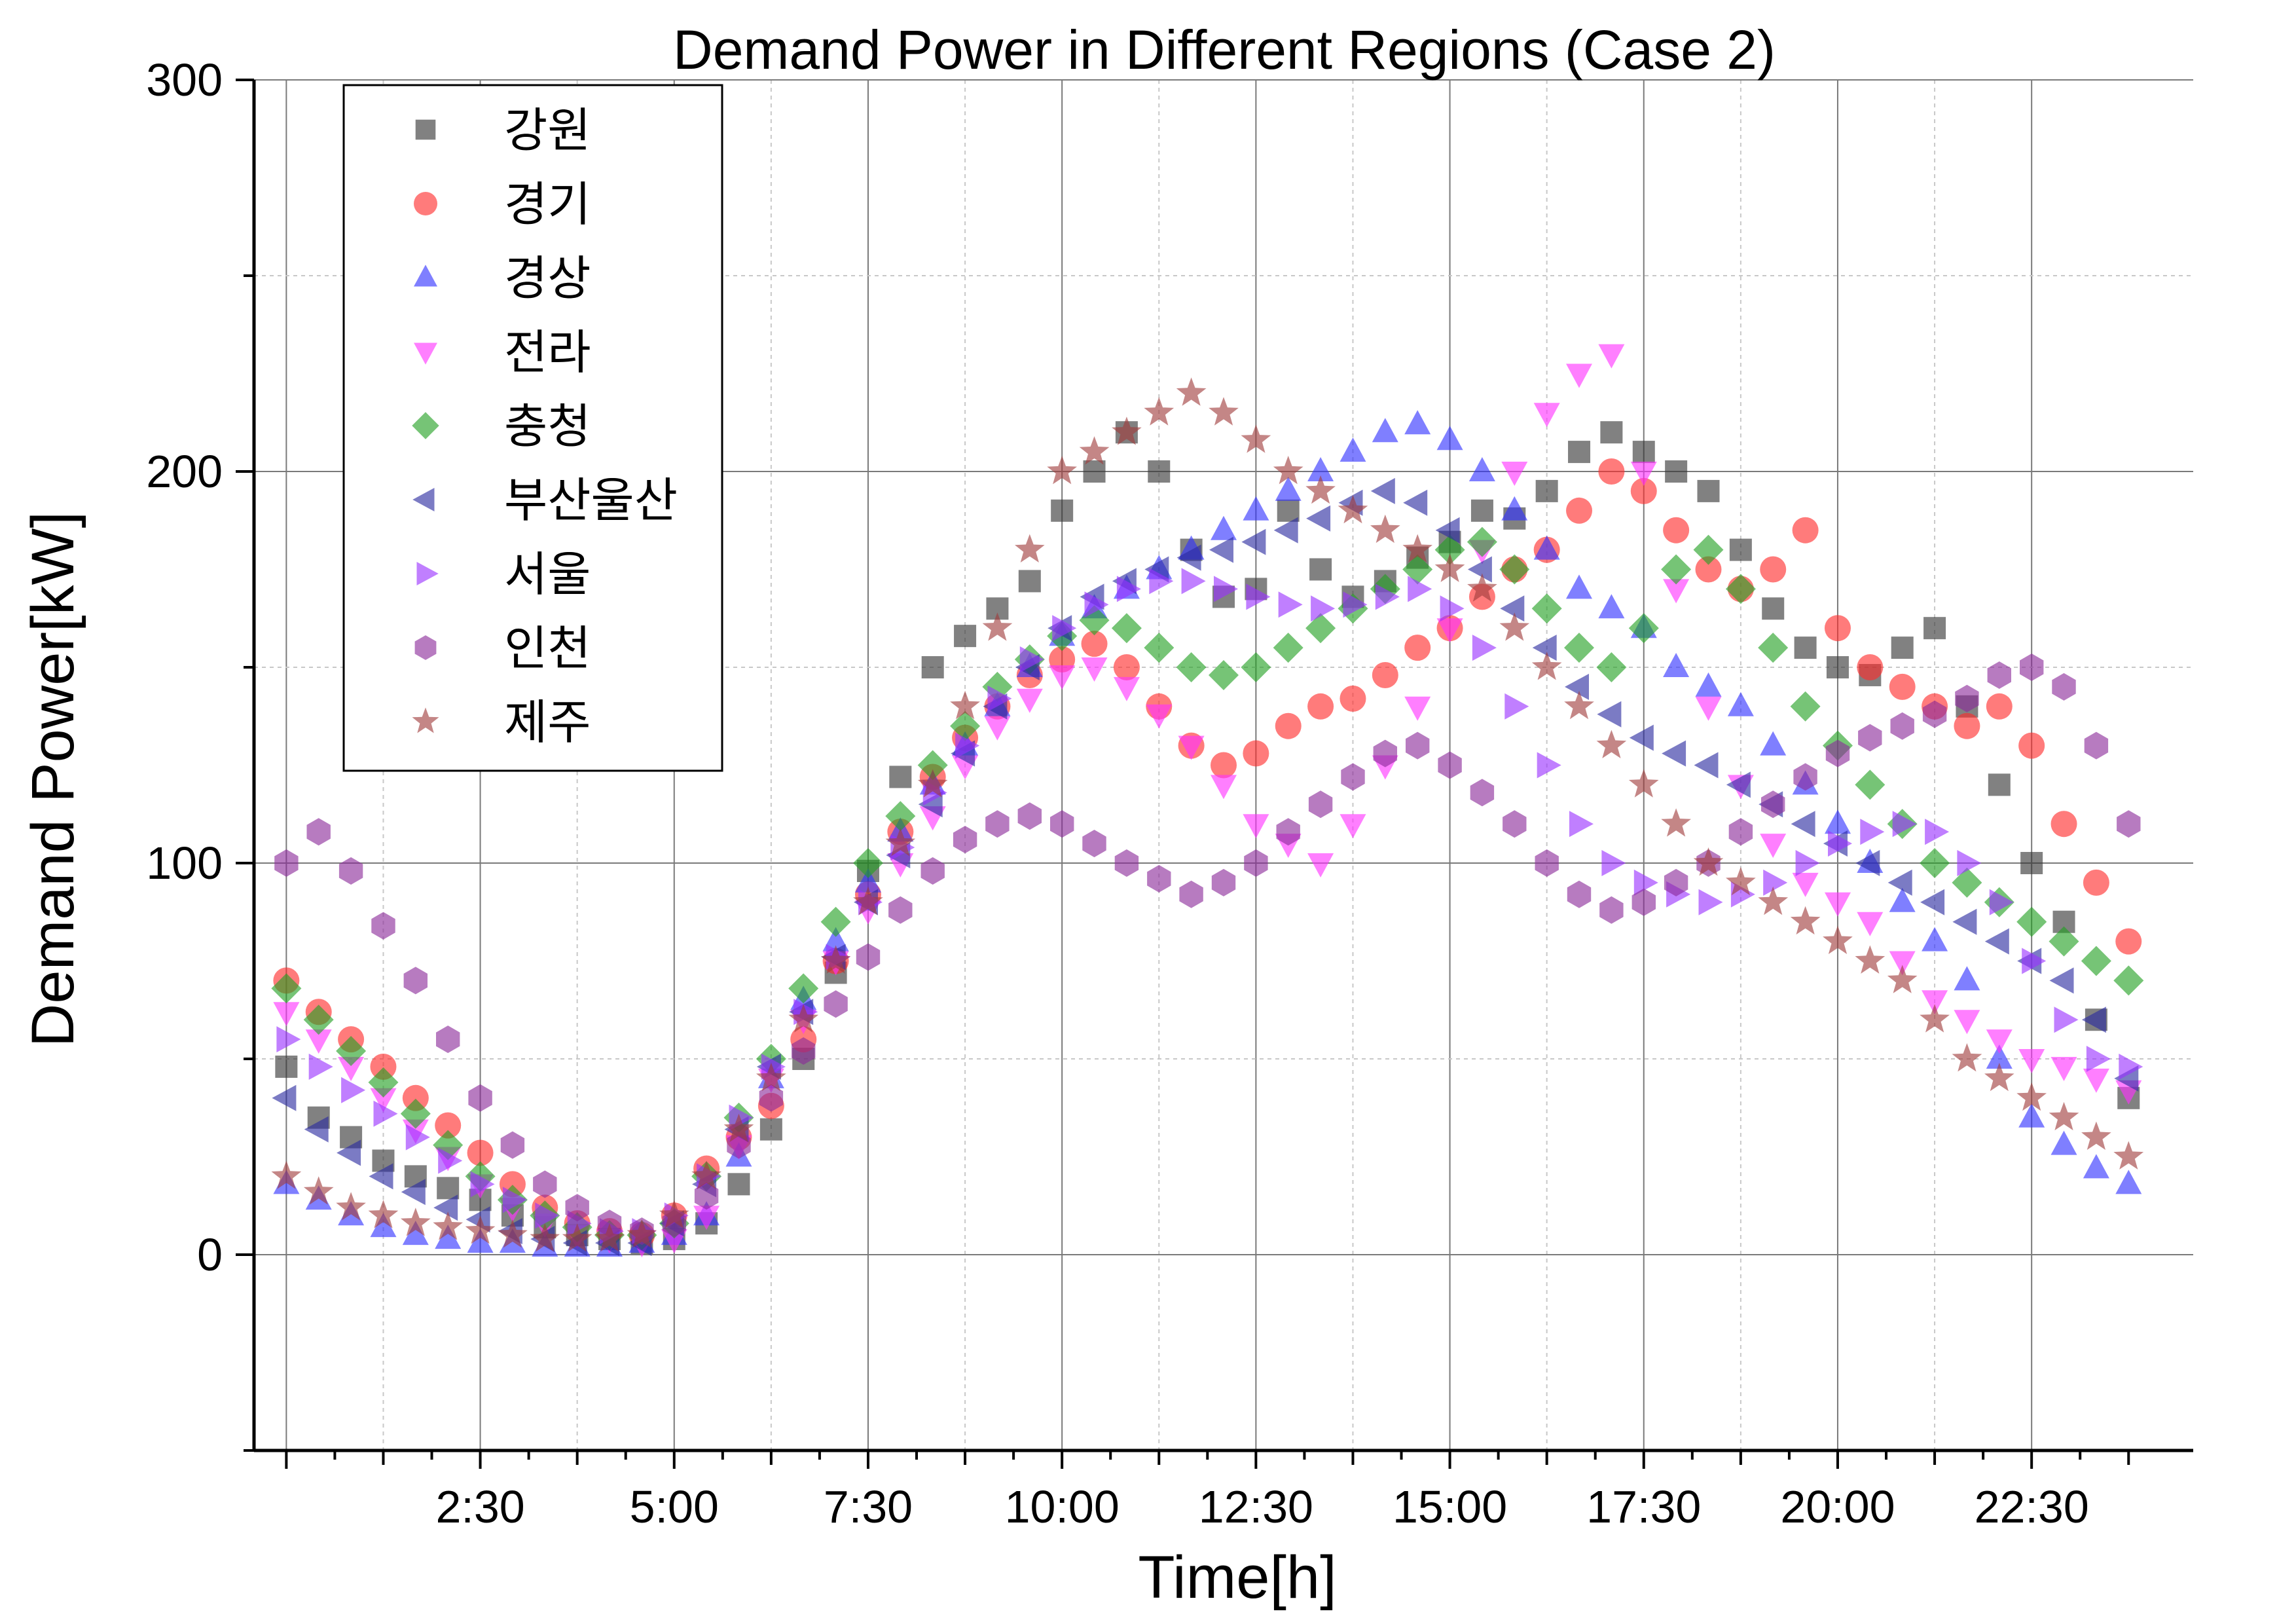  What do you see at coordinates (53, 779) in the screenshot?
I see `y-axis-label: Demand Power[kW]` at bounding box center [53, 779].